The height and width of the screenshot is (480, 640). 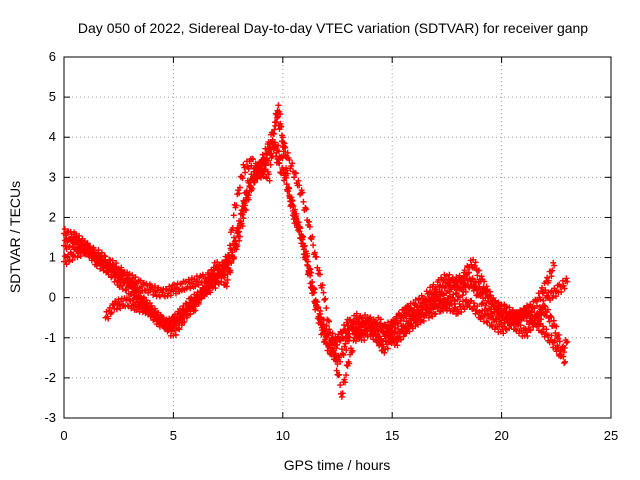 I want to click on y-tick-label: 1, so click(x=52, y=257).